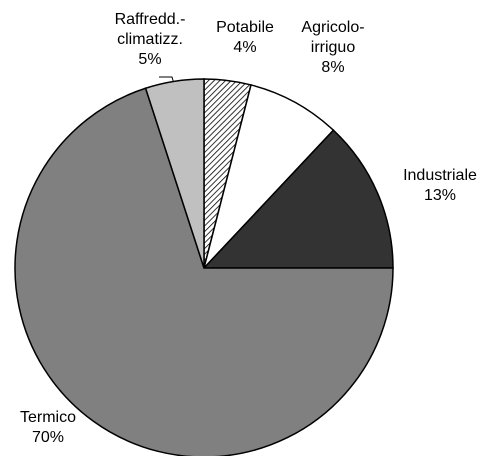  What do you see at coordinates (440, 195) in the screenshot?
I see `value-label: 13%` at bounding box center [440, 195].